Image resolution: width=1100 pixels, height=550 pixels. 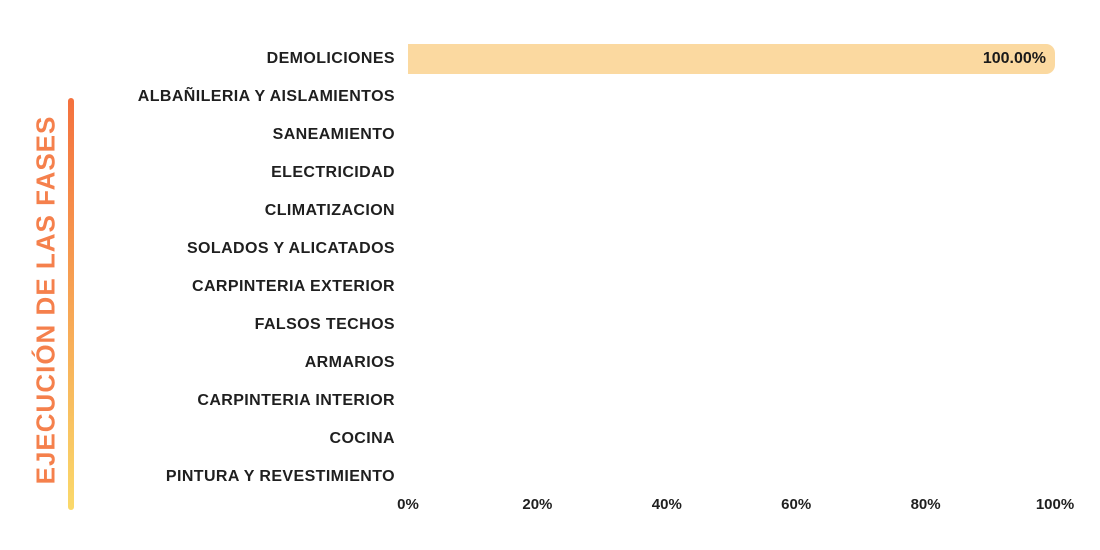 What do you see at coordinates (329, 210) in the screenshot?
I see `category-label: CLIMATIZACION` at bounding box center [329, 210].